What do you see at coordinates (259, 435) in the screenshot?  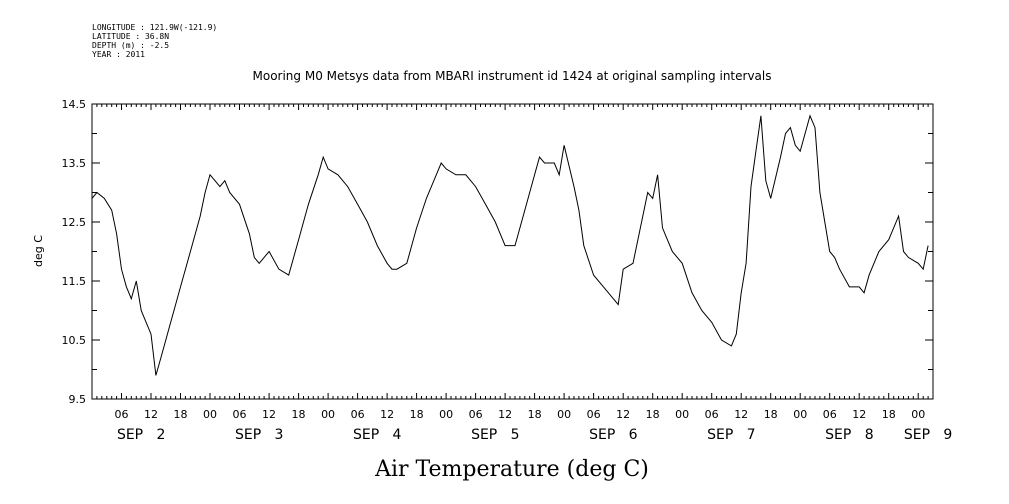 I see `day-label: SEP 3` at bounding box center [259, 435].